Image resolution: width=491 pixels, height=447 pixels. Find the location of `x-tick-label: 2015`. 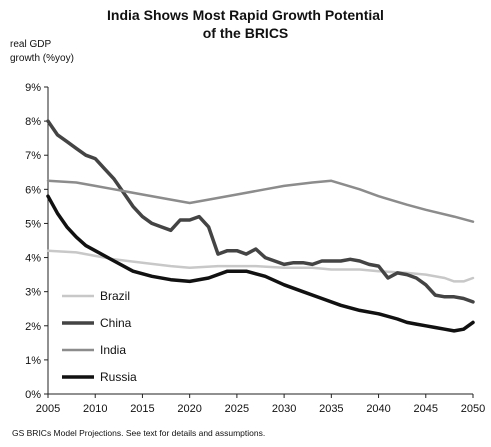

x-tick-label: 2015 is located at coordinates (142, 409).